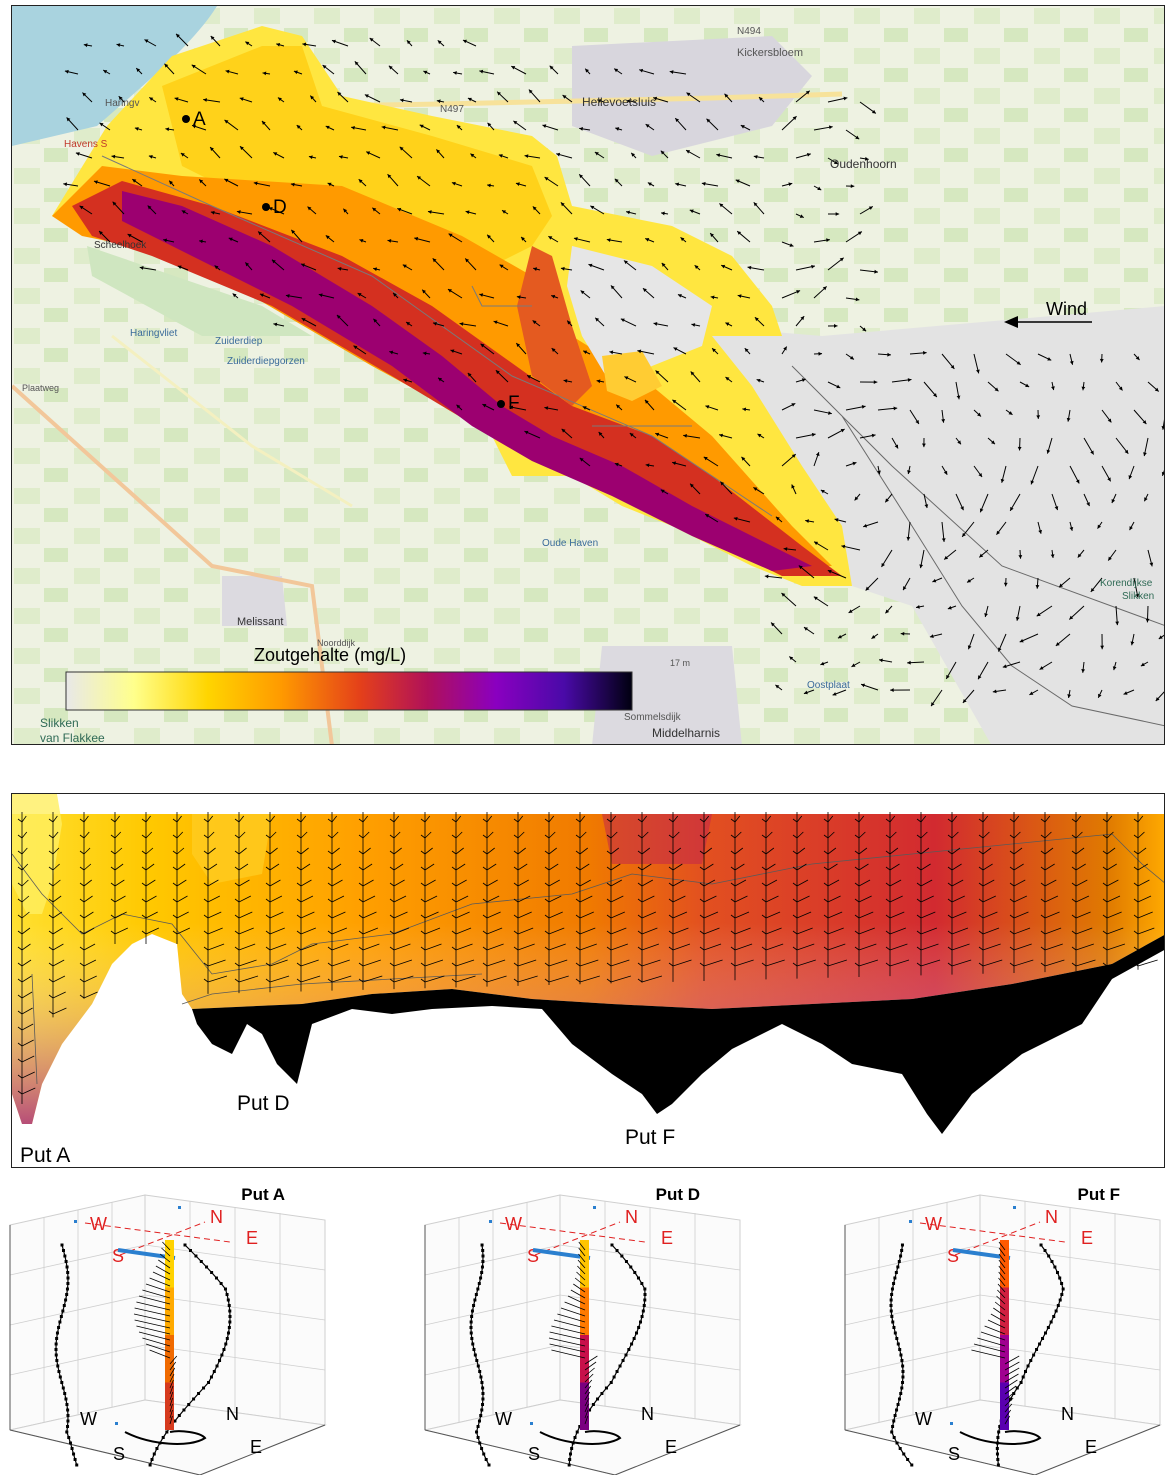  Describe the element at coordinates (199, 119) in the screenshot. I see `point-a-label: A` at that location.